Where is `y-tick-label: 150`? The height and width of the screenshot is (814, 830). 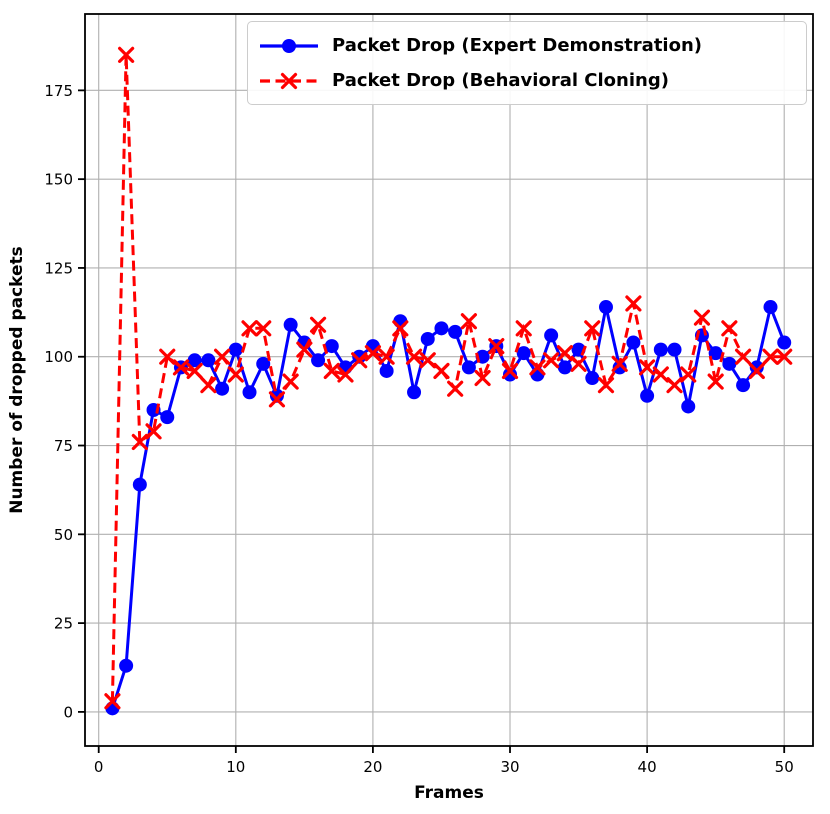 y-tick-label: 150 is located at coordinates (58, 180).